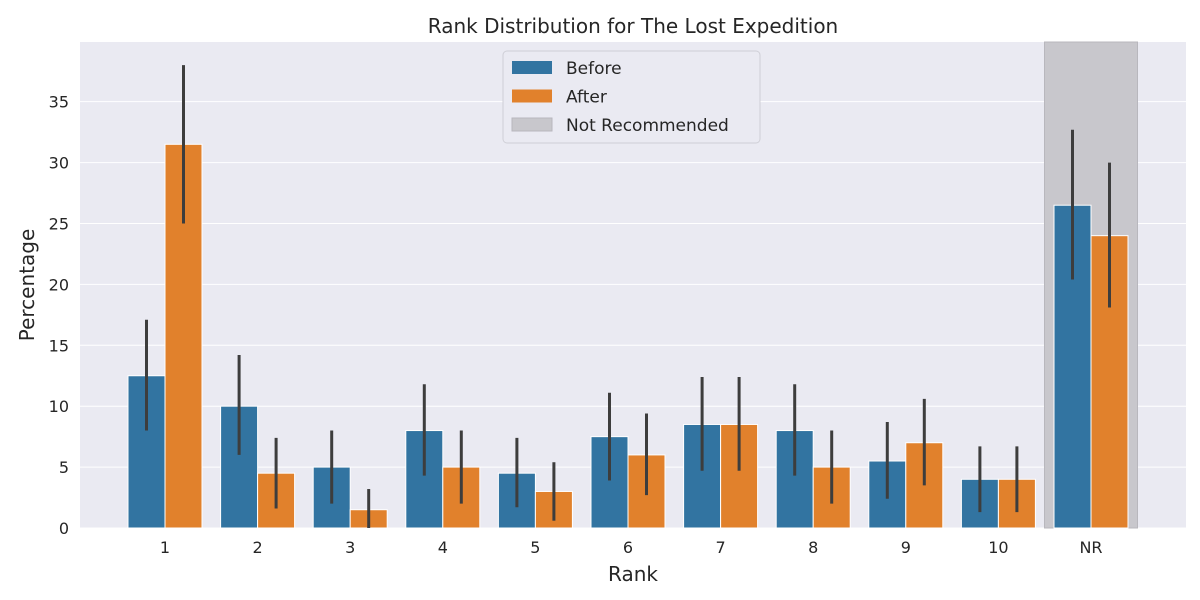 This screenshot has height=600, width=1200. What do you see at coordinates (721, 547) in the screenshot?
I see `x-tick-label-7: 7` at bounding box center [721, 547].